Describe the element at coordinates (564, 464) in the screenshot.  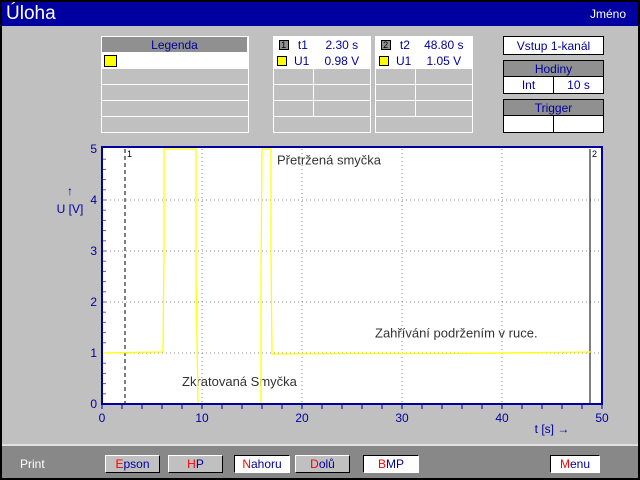
I see `hotkey: M` at that location.